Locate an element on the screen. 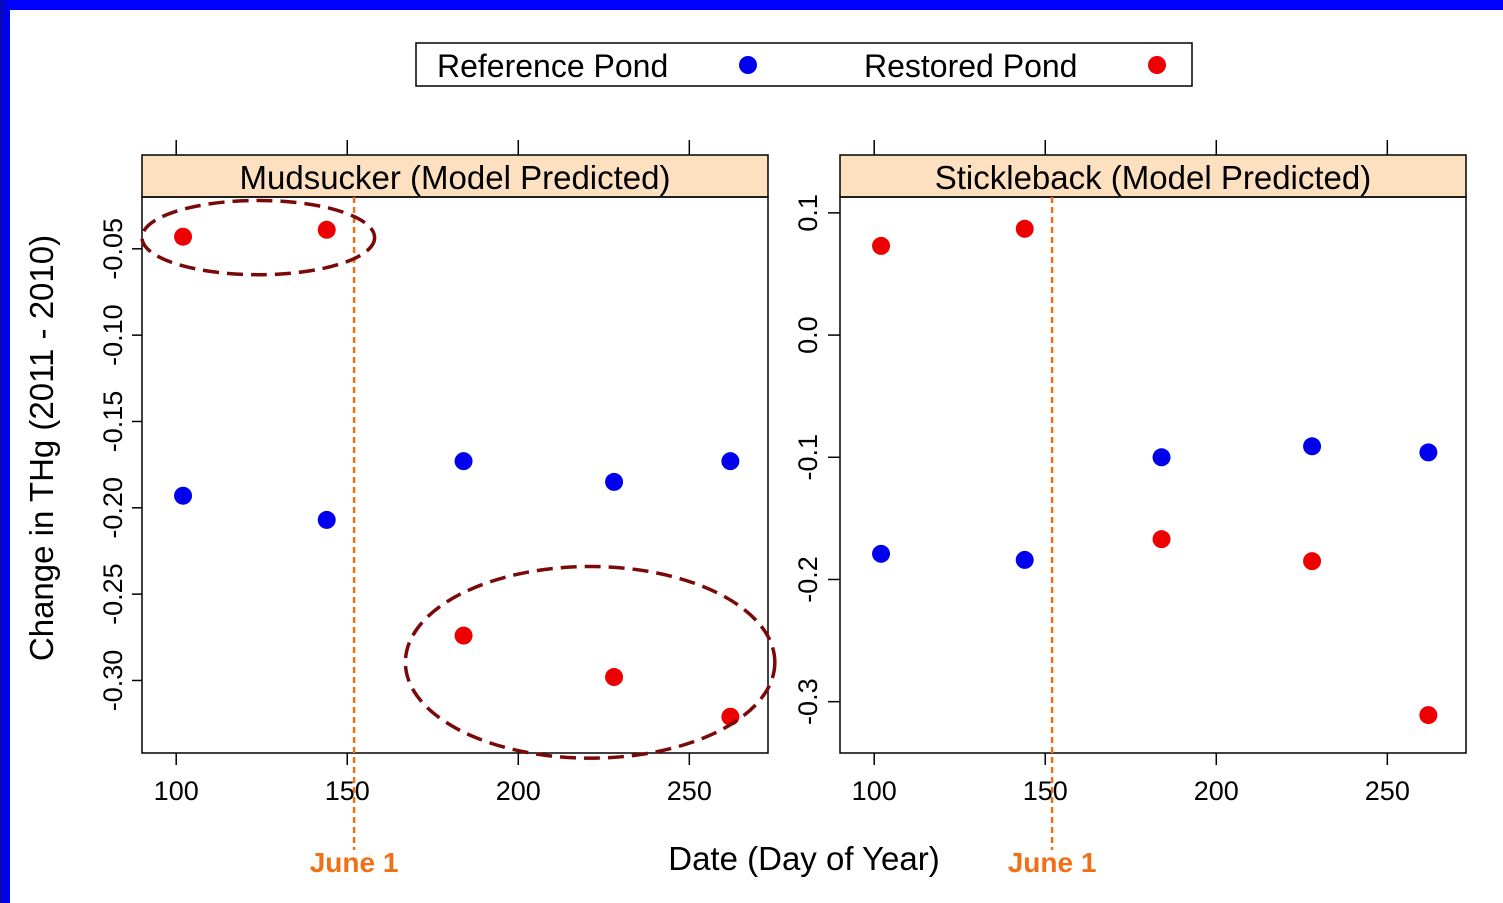 This screenshot has width=1503, height=903. y-tick-label: 0.1 is located at coordinates (808, 213).